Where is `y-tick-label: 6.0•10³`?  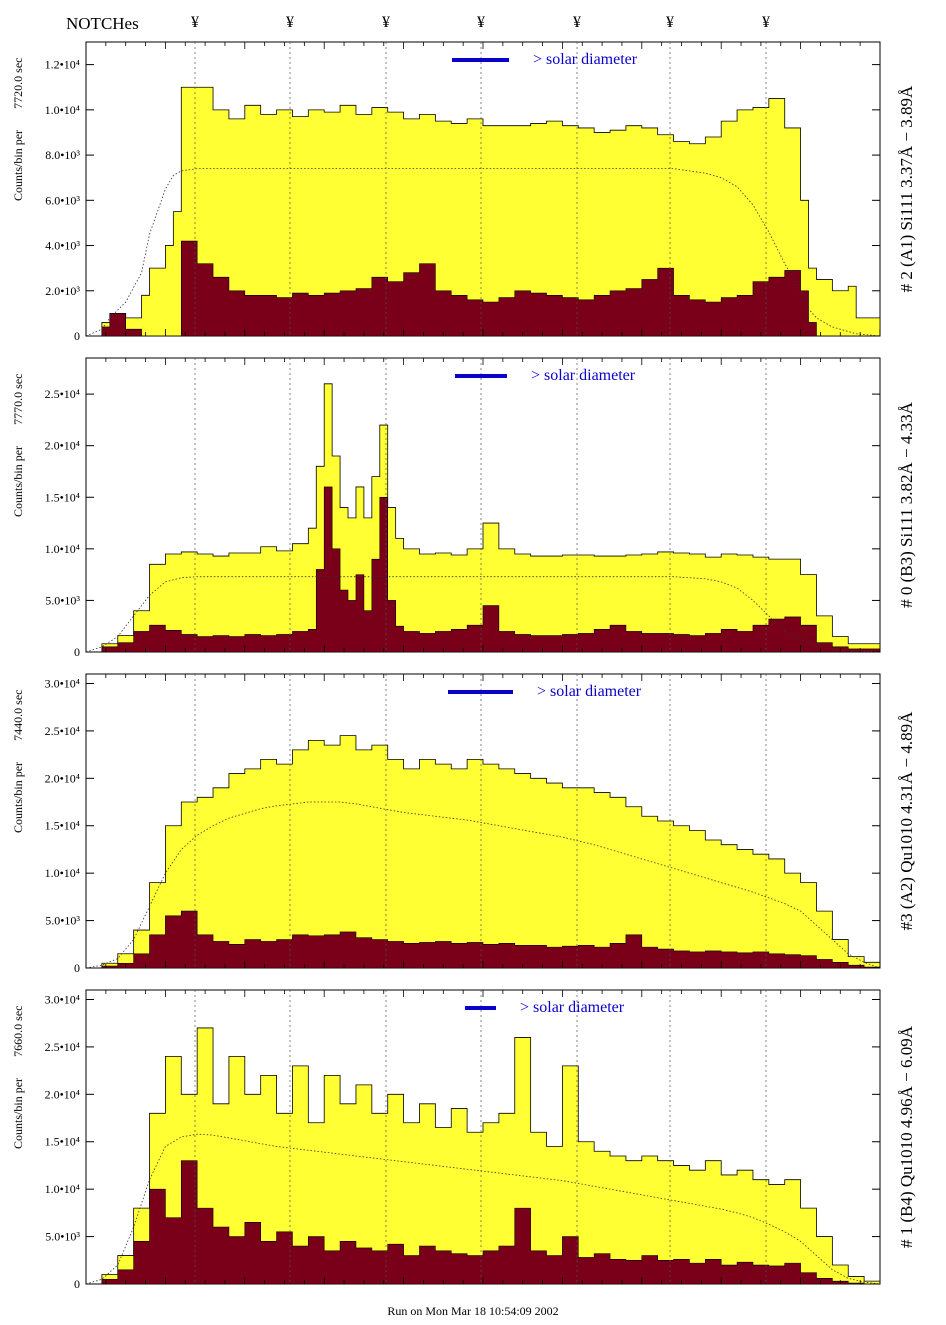 y-tick-label: 6.0•10³ is located at coordinates (62, 200).